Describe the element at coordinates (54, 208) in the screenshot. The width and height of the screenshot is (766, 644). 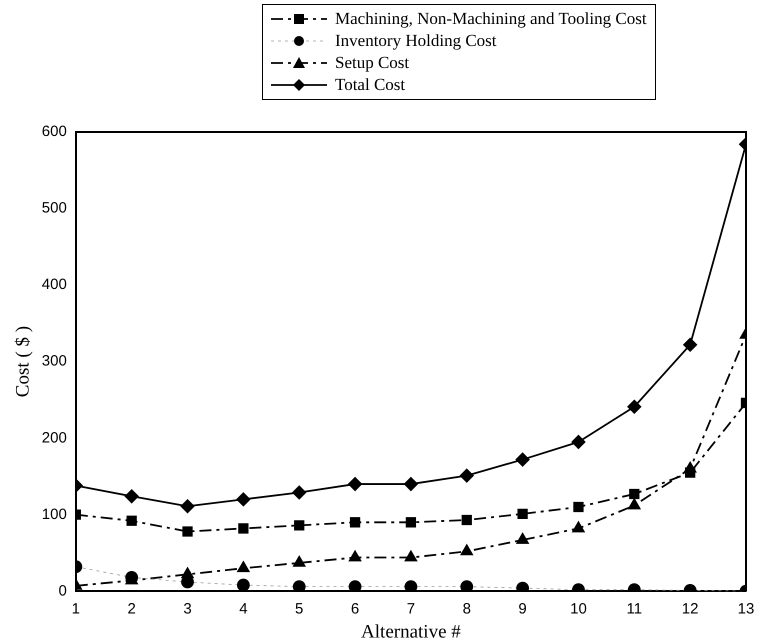
I see `y-tick-label: 500` at that location.